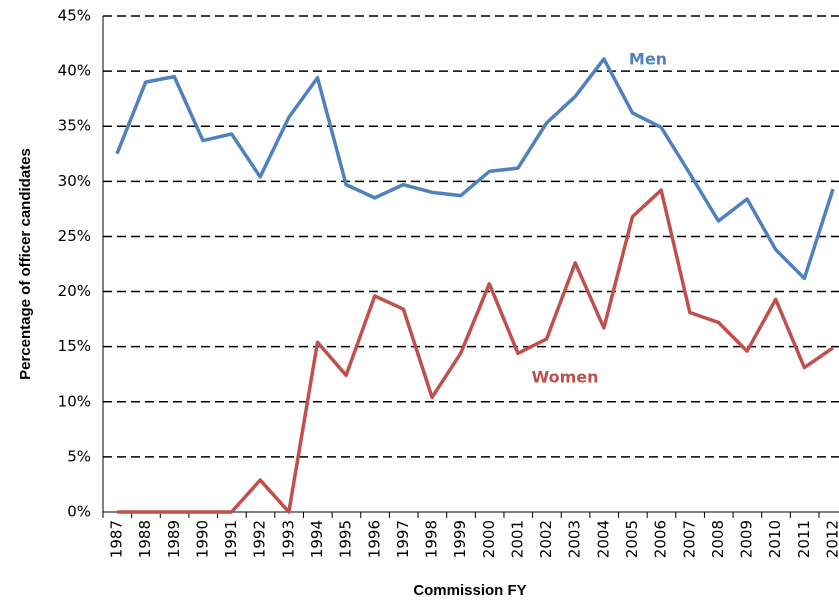 This screenshot has height=606, width=839. What do you see at coordinates (202, 539) in the screenshot?
I see `x-tick-label: 1990` at bounding box center [202, 539].